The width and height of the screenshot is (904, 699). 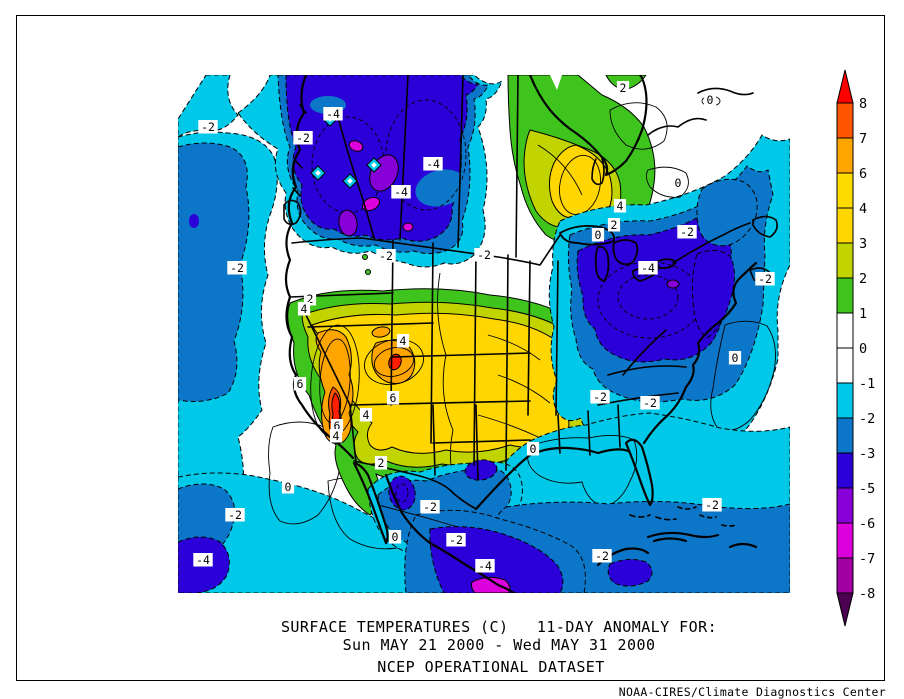 What do you see at coordinates (867, 384) in the screenshot?
I see `colorbar-tick: -1` at bounding box center [867, 384].